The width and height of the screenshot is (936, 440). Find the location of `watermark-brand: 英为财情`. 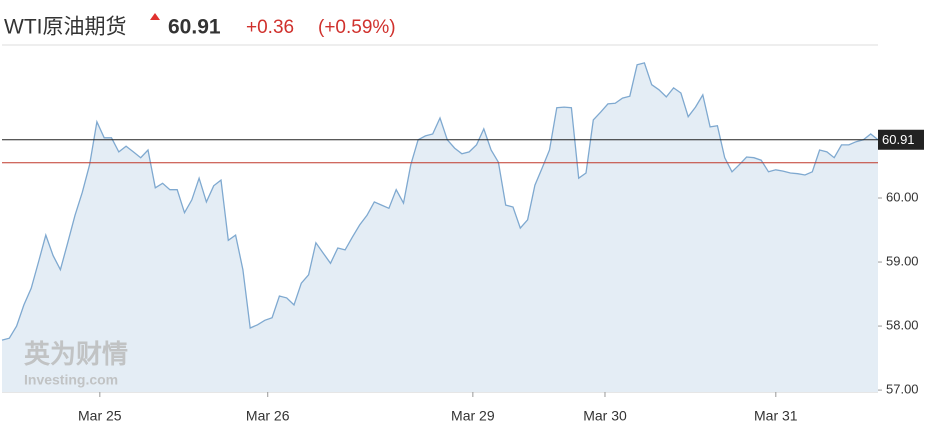

watermark-brand: 英为财情 is located at coordinates (76, 354).